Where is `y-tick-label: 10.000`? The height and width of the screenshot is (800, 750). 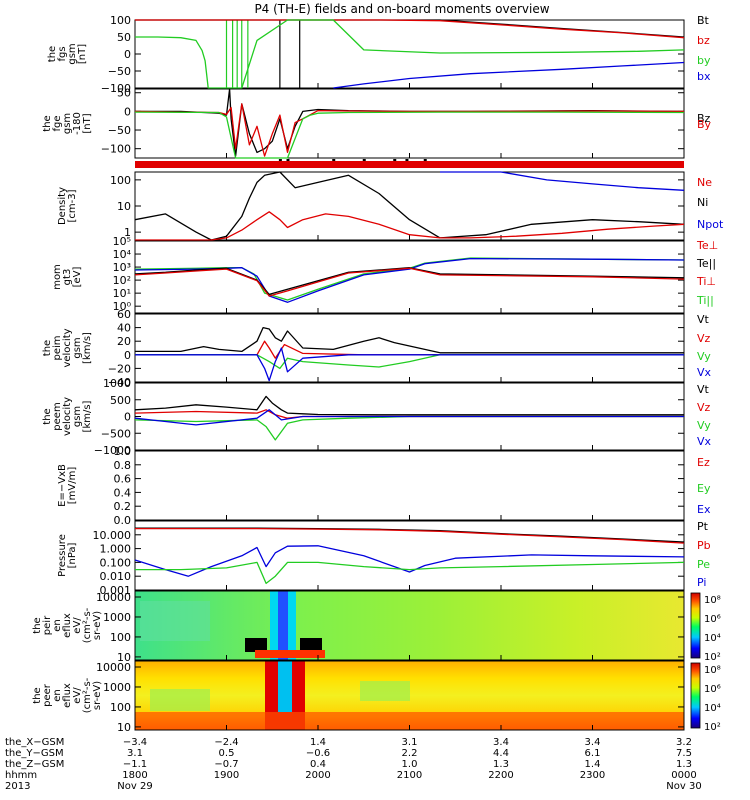
y-tick-label: 10.000 is located at coordinates (112, 535).